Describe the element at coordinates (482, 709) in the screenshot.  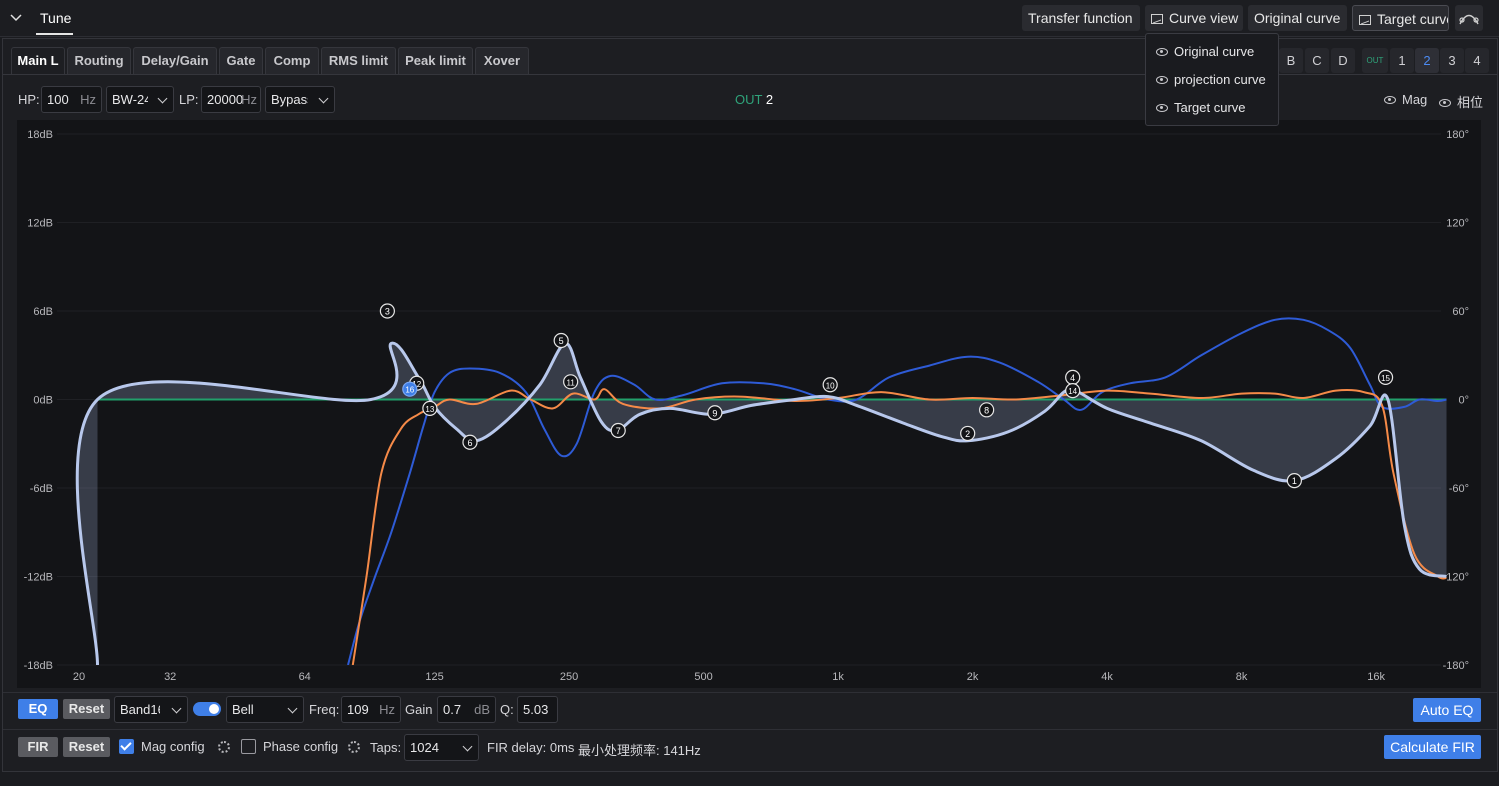
I see `gain-unit: dB` at that location.